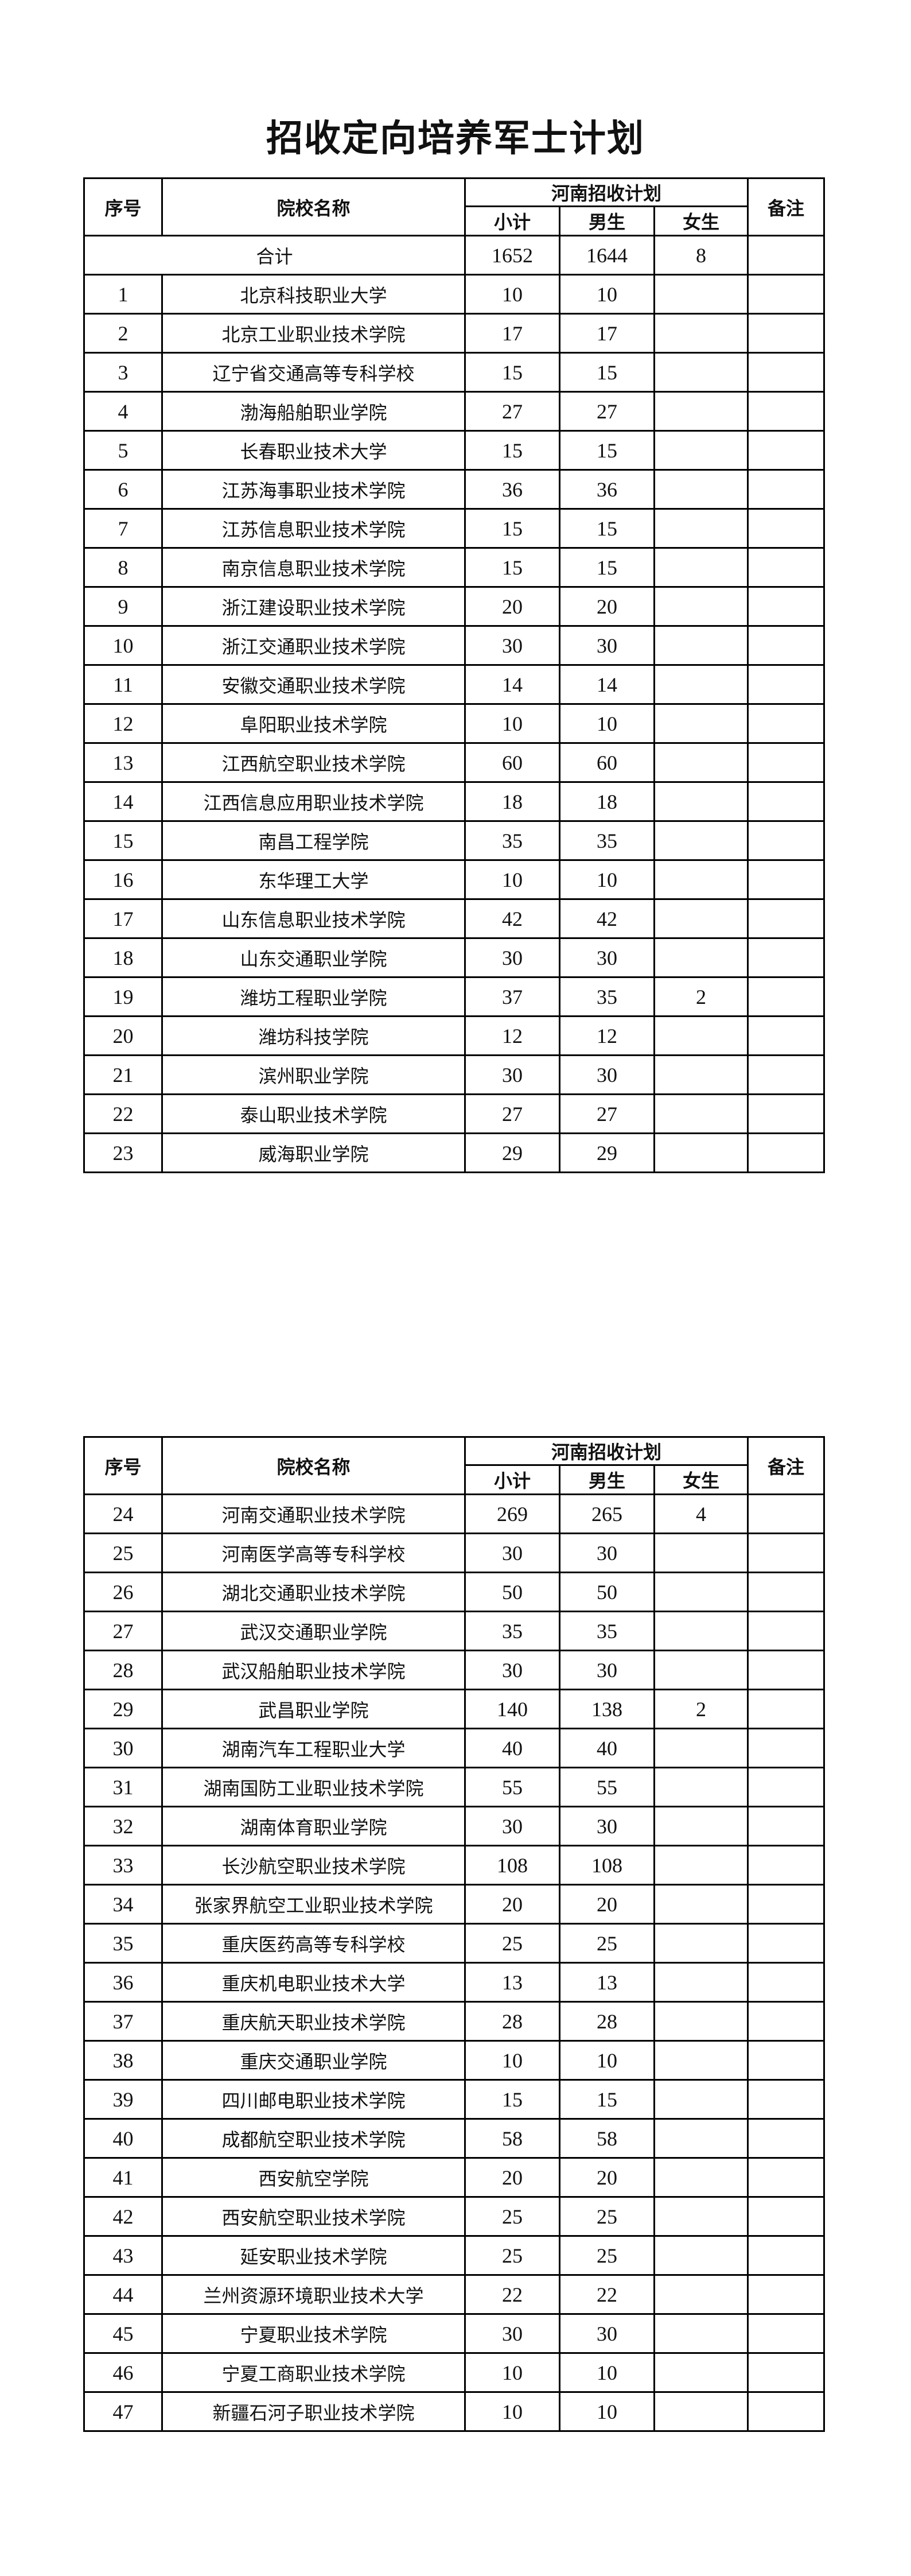  What do you see at coordinates (123, 840) in the screenshot?
I see `row-no: 15` at bounding box center [123, 840].